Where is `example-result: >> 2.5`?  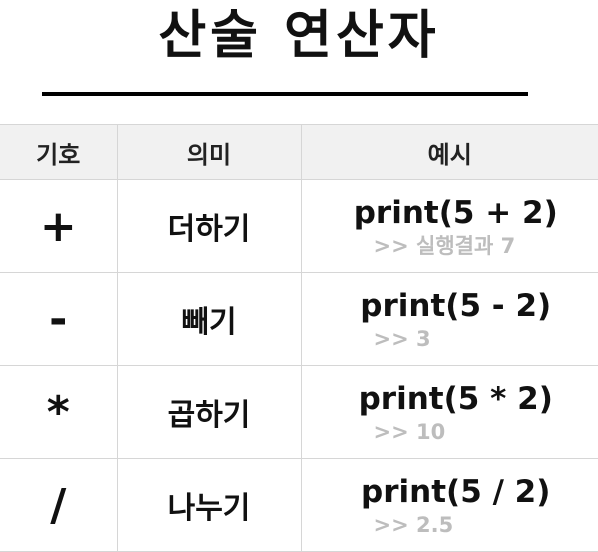 example-result: >> 2.5 is located at coordinates (450, 525).